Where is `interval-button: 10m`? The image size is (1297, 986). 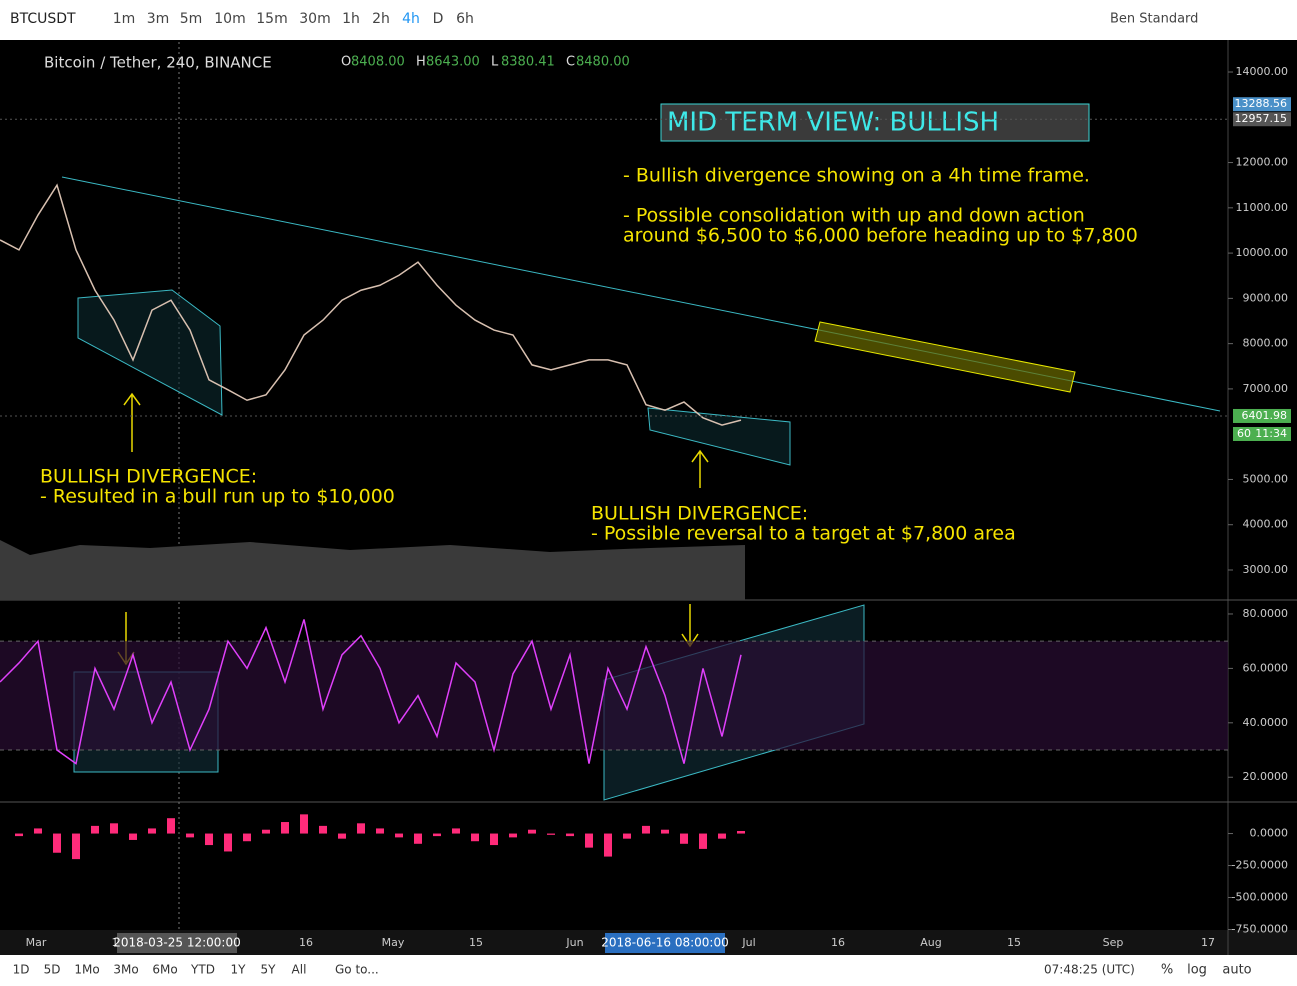 interval-button: 10m is located at coordinates (229, 19).